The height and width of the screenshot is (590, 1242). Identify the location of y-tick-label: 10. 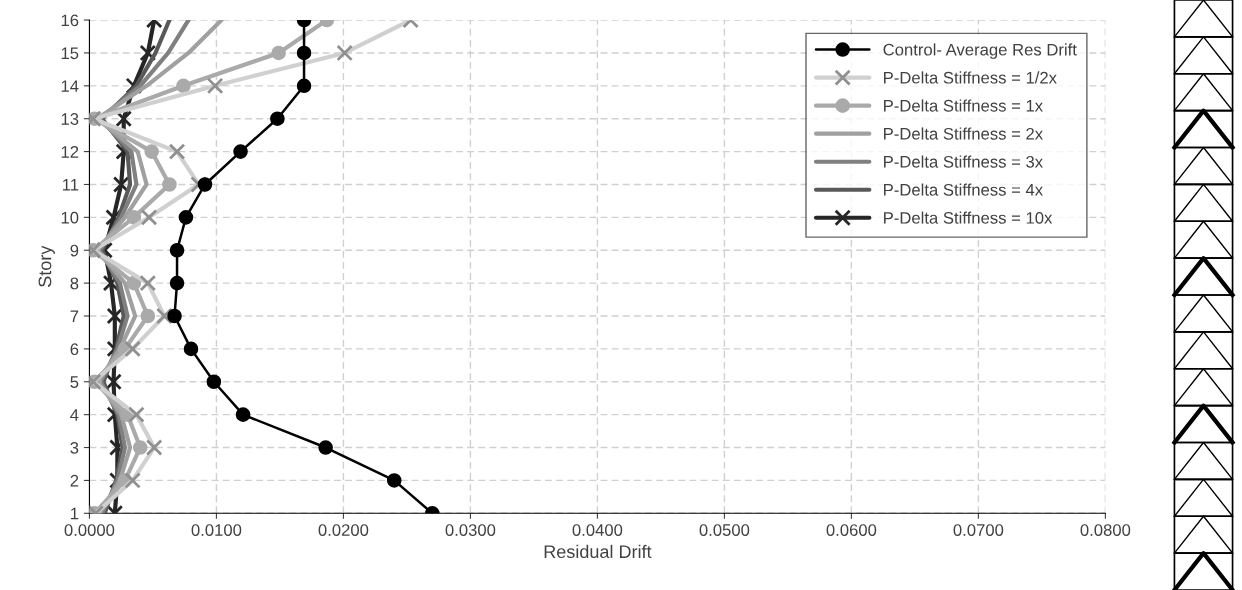
(70, 217).